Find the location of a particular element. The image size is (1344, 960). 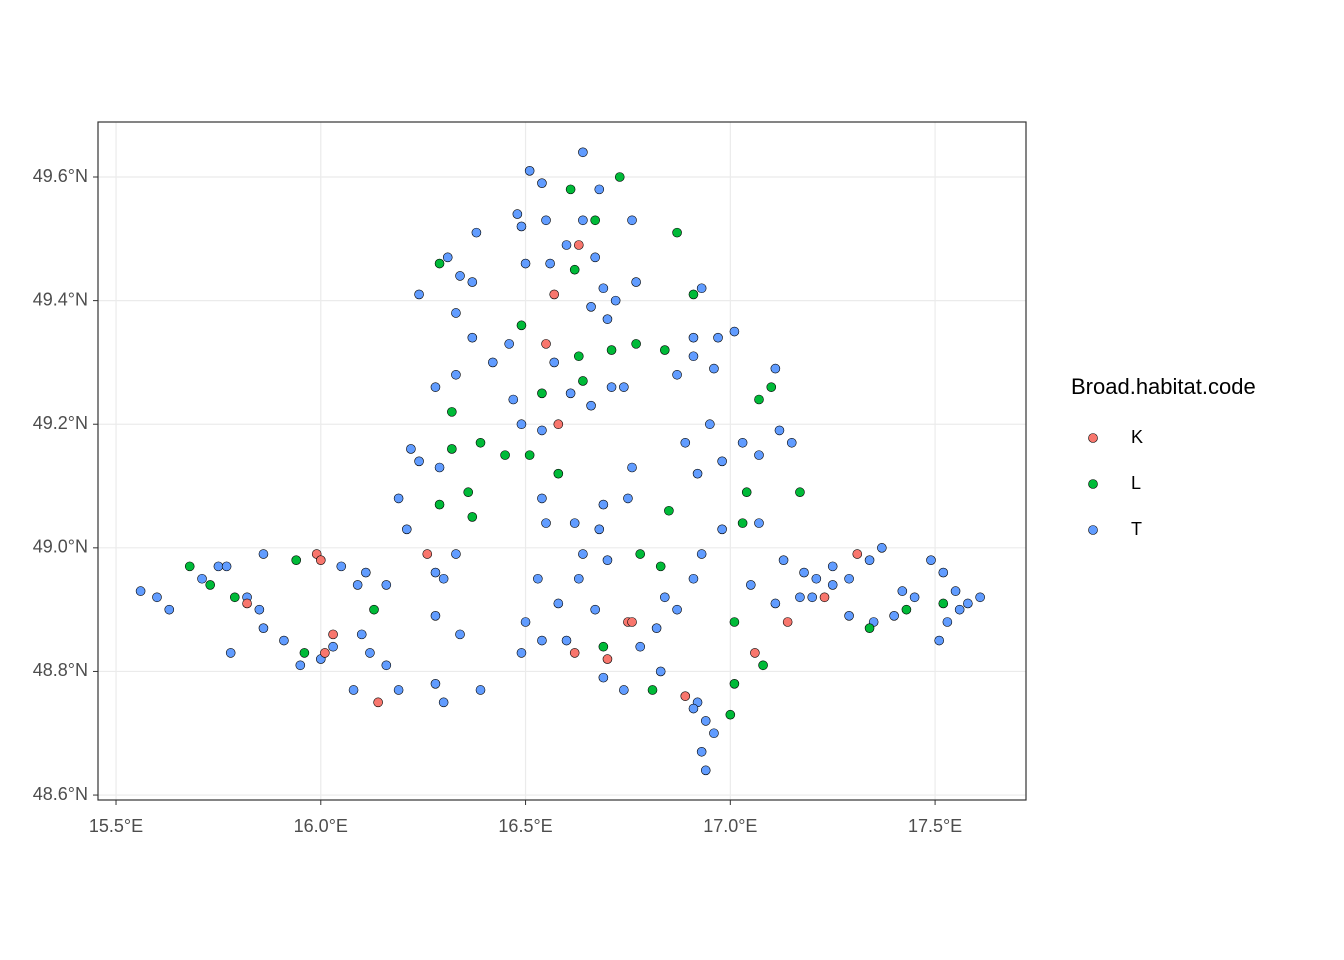

x-tick-label: 17.5°E is located at coordinates (935, 826).